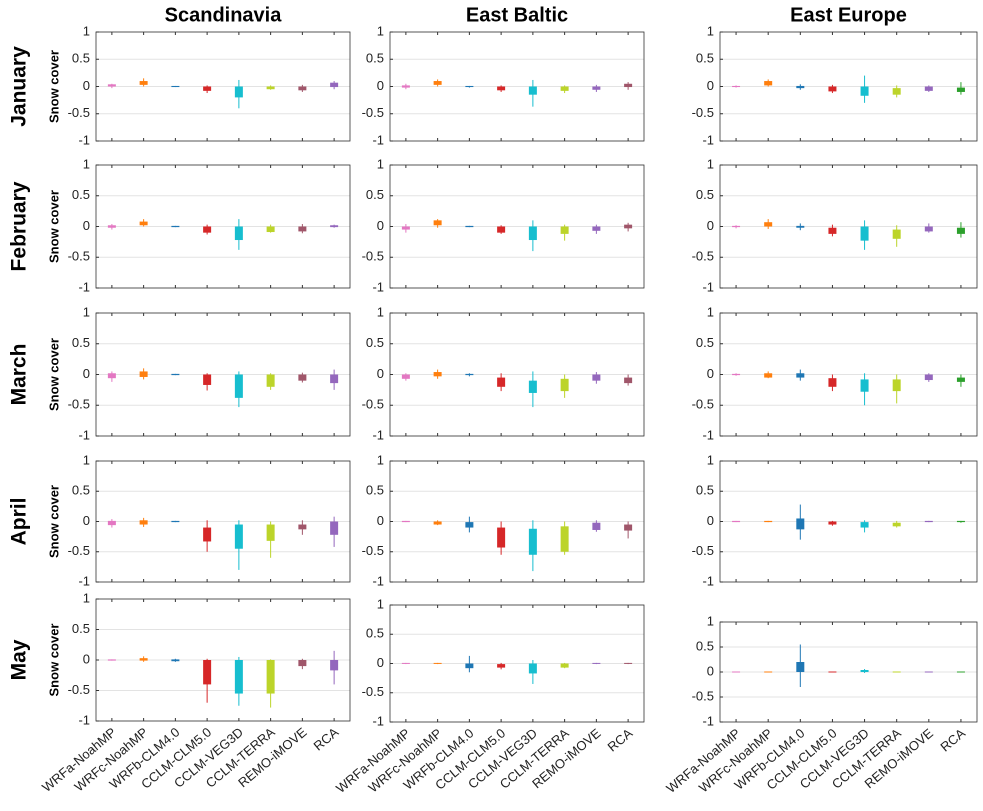  I want to click on panel-title: East Europe, so click(848, 15).